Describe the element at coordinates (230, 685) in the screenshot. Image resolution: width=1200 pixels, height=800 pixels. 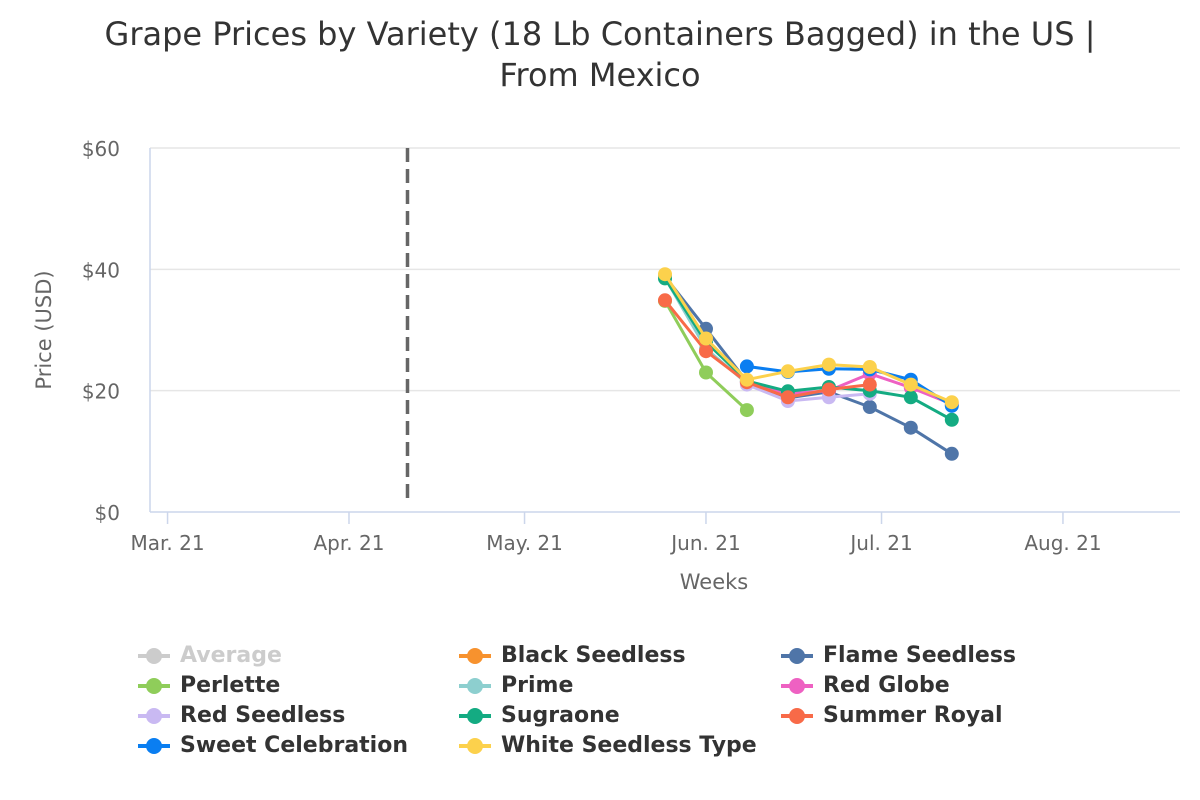
I see `legend-label: Perlette` at that location.